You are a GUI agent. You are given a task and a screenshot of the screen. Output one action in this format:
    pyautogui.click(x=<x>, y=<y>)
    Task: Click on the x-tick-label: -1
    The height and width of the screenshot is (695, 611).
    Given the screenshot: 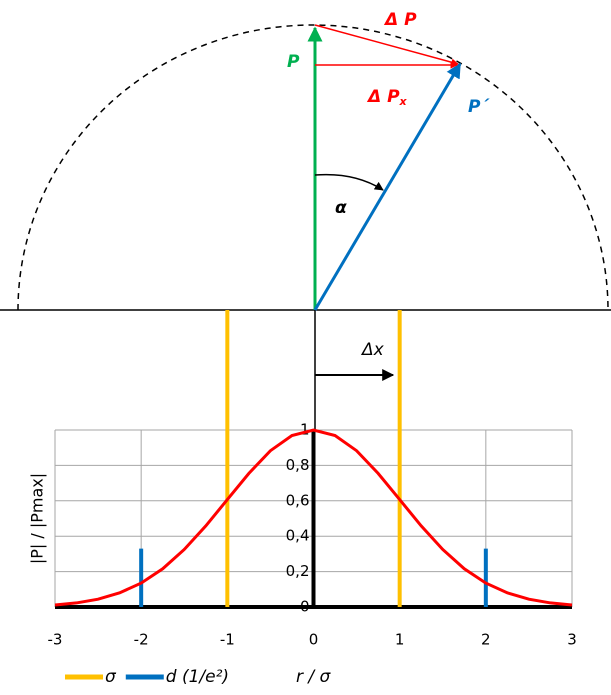 What is the action you would take?
    pyautogui.click(x=227, y=640)
    